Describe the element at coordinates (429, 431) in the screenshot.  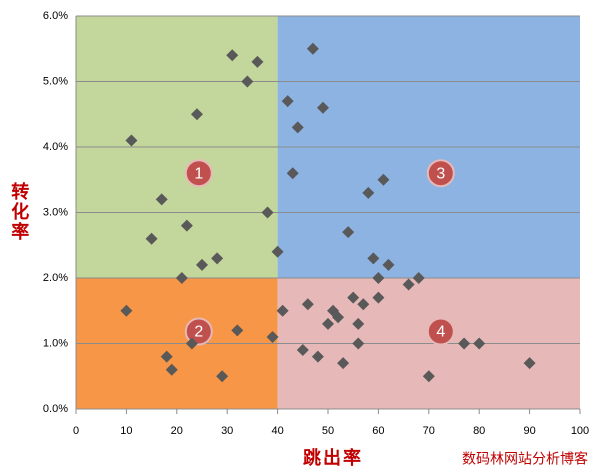
I see `x-tick-label: 70` at that location.